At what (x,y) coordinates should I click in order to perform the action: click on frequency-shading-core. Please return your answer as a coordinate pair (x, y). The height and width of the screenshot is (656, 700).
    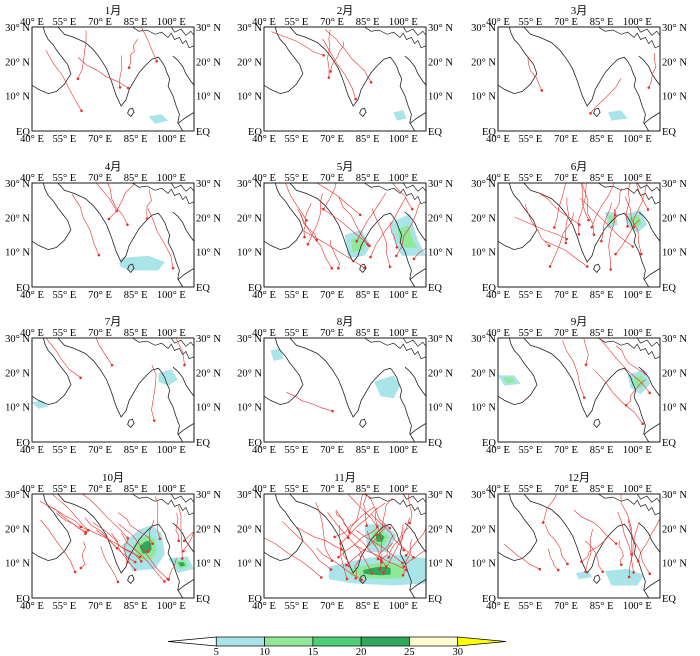
    Looking at the image, I should click on (635, 221).